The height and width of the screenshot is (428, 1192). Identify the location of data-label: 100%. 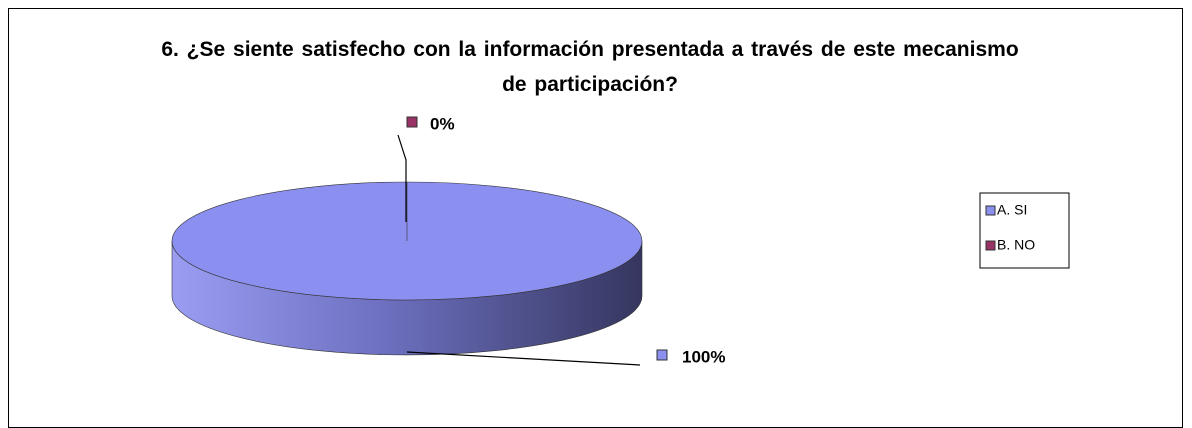
(703, 356).